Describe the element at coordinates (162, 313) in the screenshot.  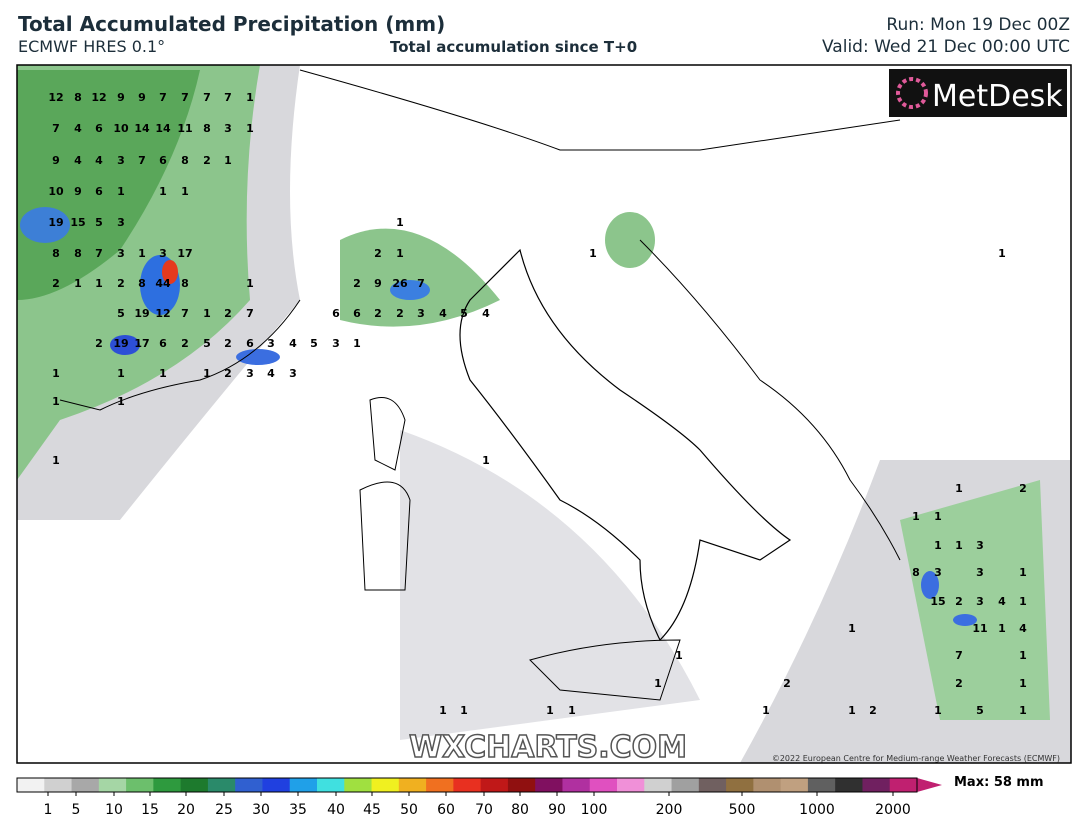
I see `precip-label: 12` at that location.